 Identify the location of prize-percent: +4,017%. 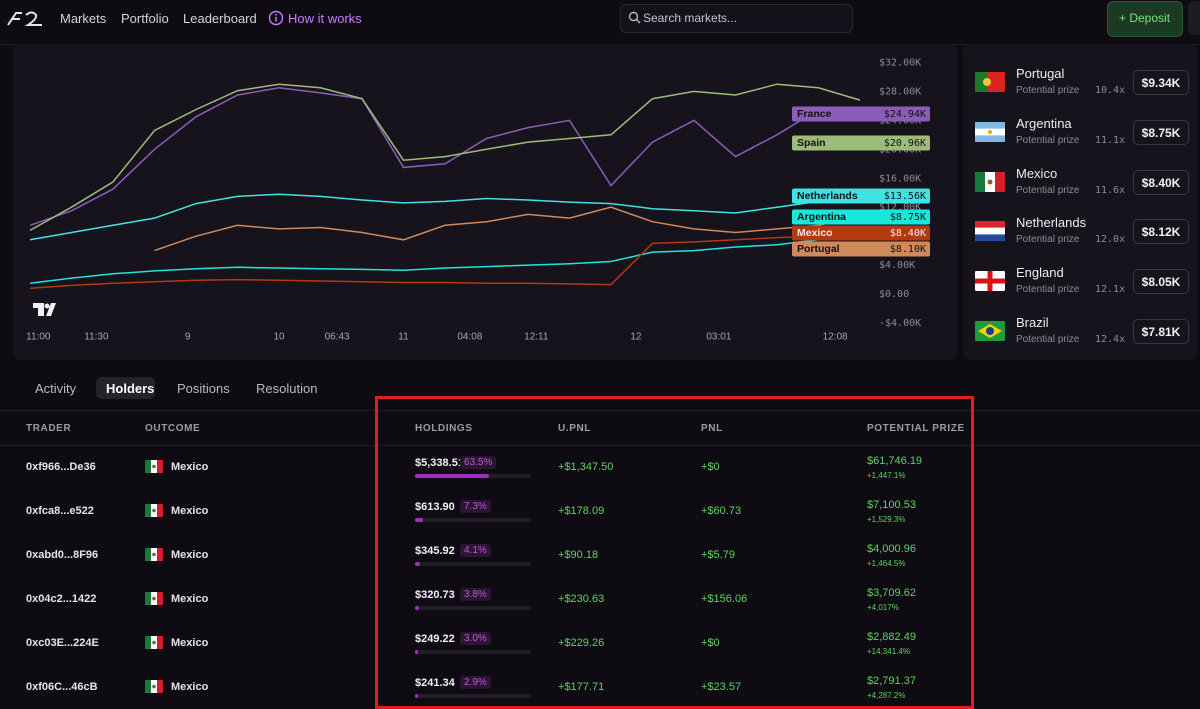
(883, 607).